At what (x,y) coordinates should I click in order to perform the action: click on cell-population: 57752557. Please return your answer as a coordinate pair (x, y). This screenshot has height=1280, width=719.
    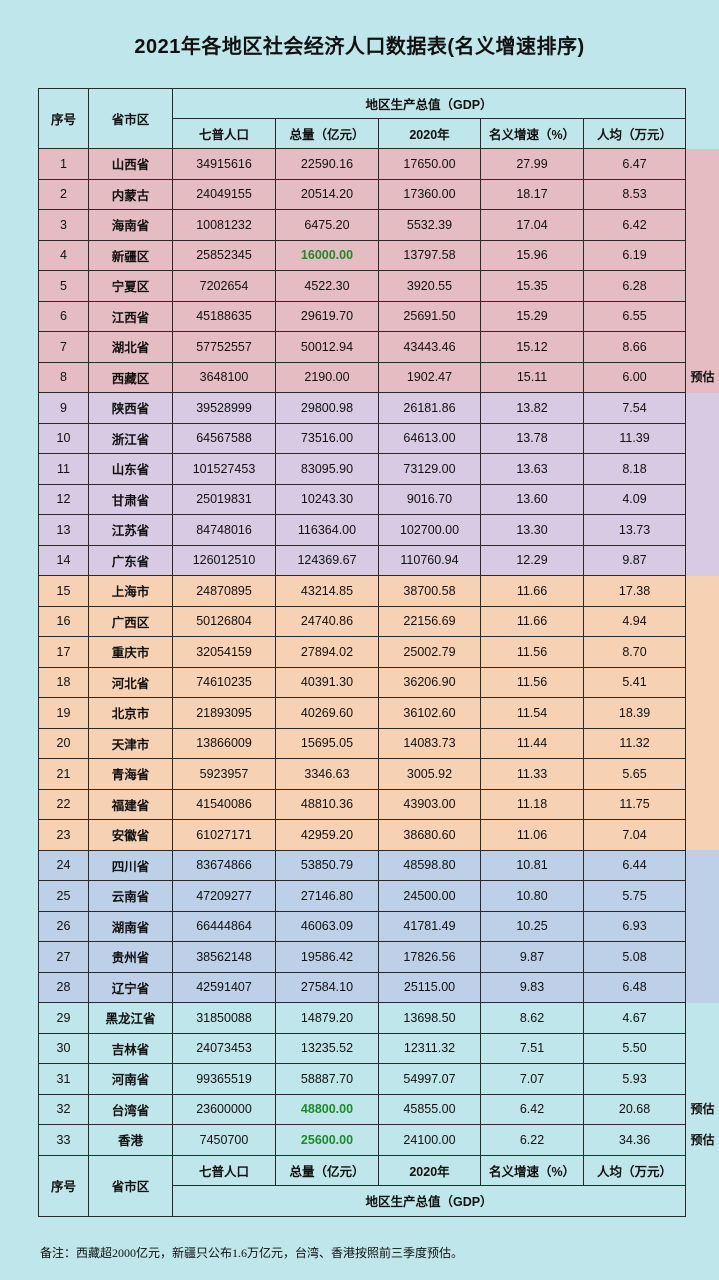
    Looking at the image, I should click on (224, 347).